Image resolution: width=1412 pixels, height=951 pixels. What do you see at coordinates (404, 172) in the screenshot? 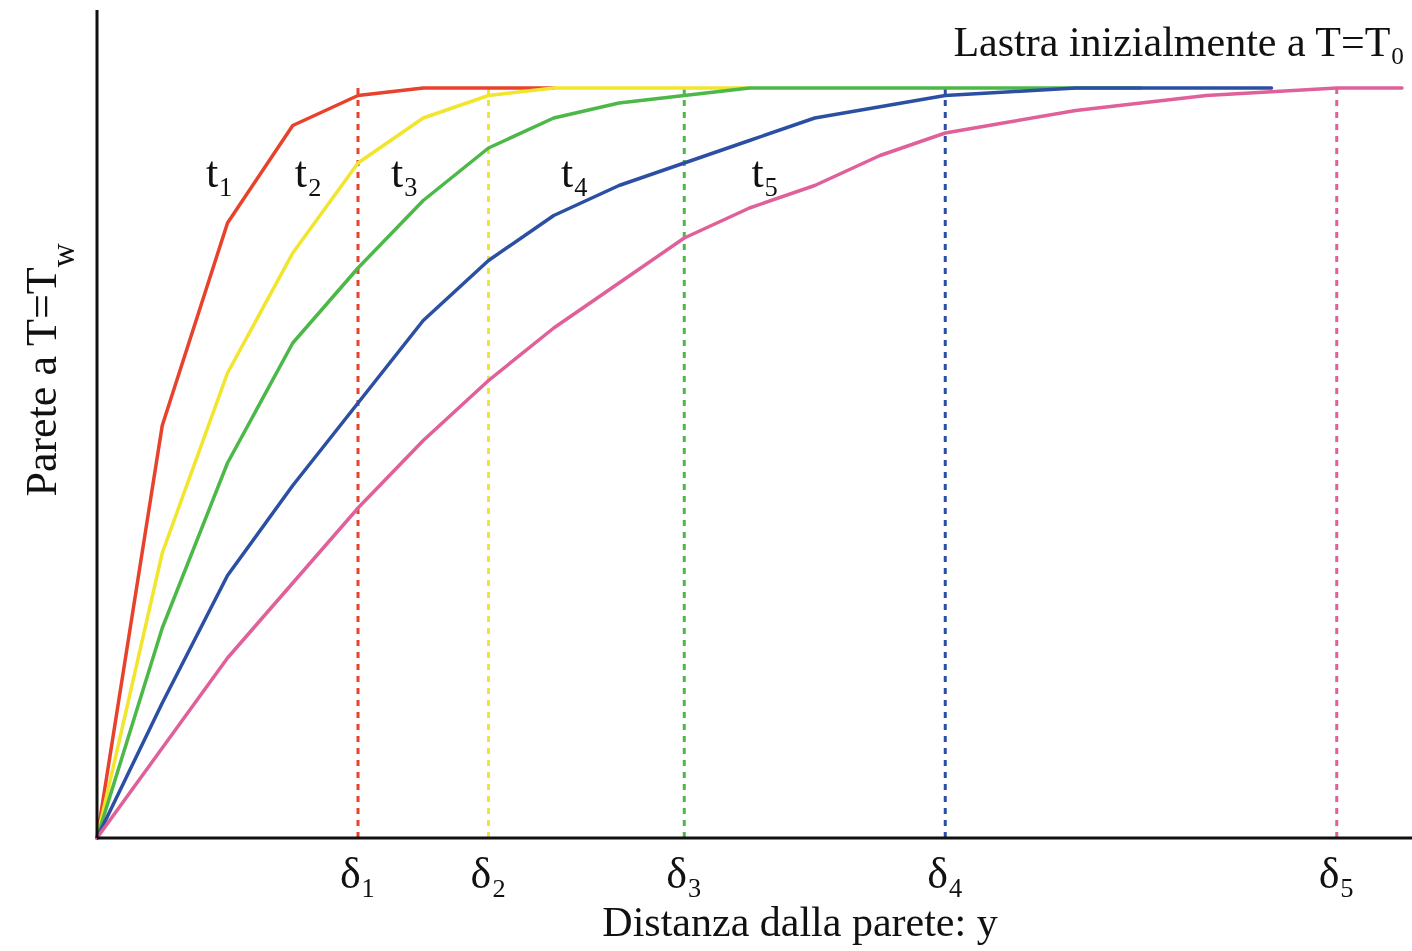
I see `series-label: t₃` at bounding box center [404, 172].